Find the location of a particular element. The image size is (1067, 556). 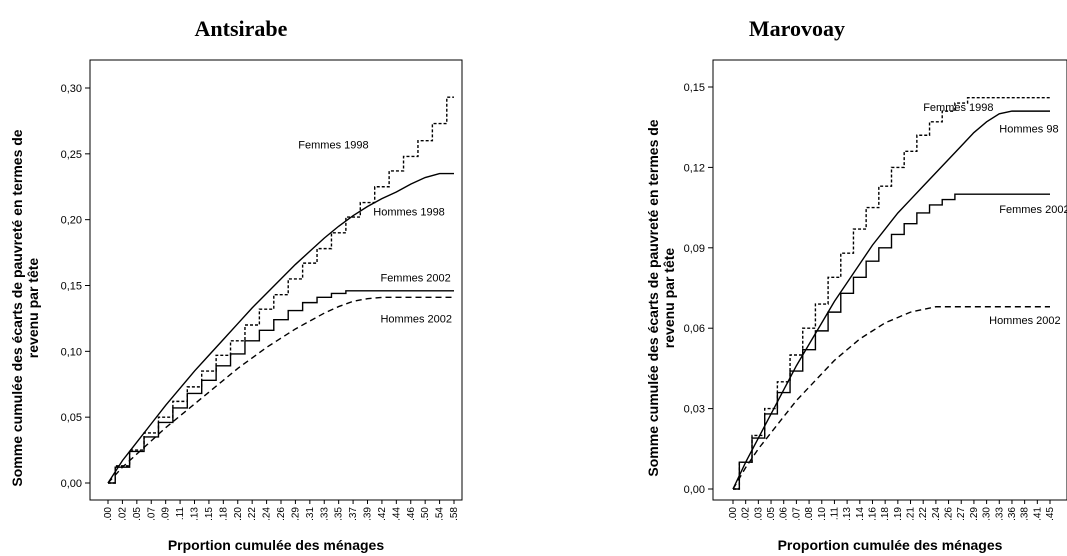

x-tick-label: .44 is located at coordinates (396, 514).